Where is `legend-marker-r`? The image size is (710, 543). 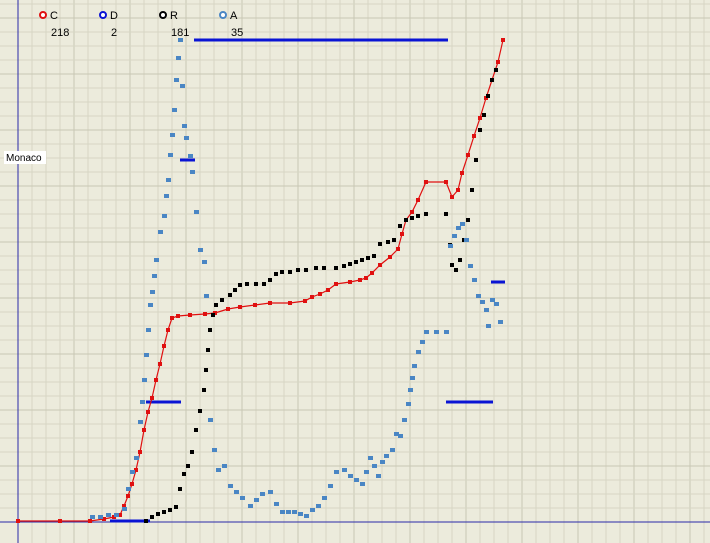
legend-marker-r is located at coordinates (163, 15).